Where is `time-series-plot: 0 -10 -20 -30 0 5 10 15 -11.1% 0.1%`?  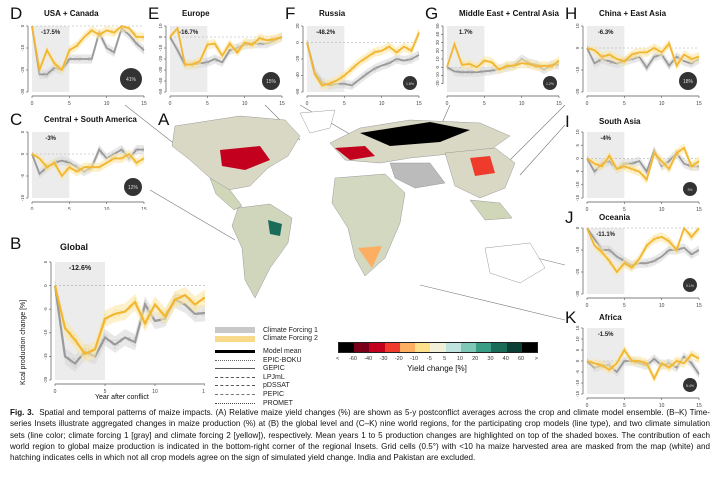
time-series-plot: 0 -10 -20 -30 0 5 10 15 -11.1% 0.1% is located at coordinates (638, 267).